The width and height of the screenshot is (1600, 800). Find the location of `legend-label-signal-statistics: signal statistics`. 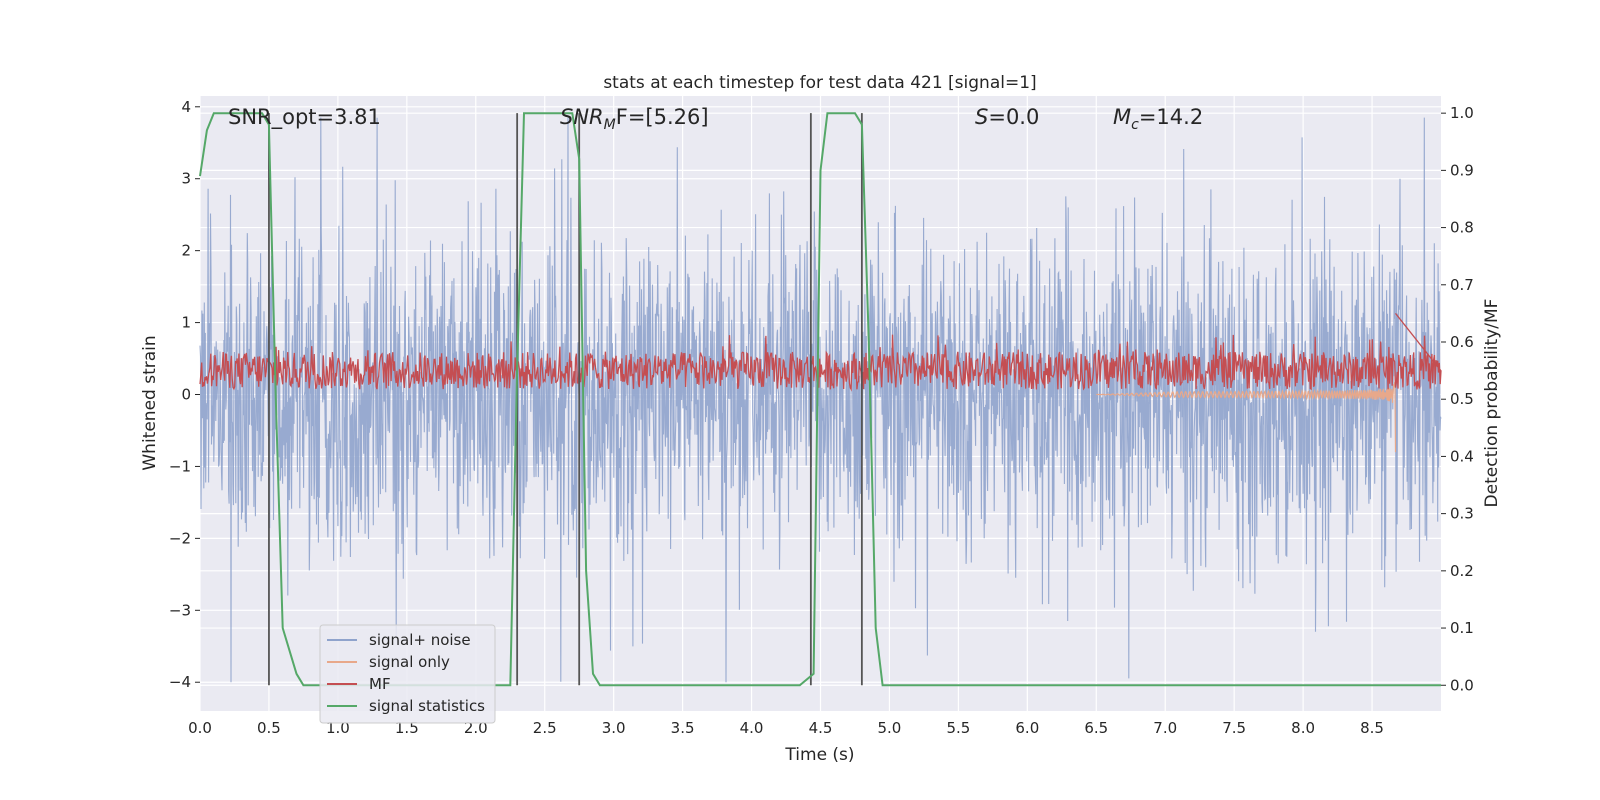

legend-label-signal-statistics: signal statistics is located at coordinates (427, 706).